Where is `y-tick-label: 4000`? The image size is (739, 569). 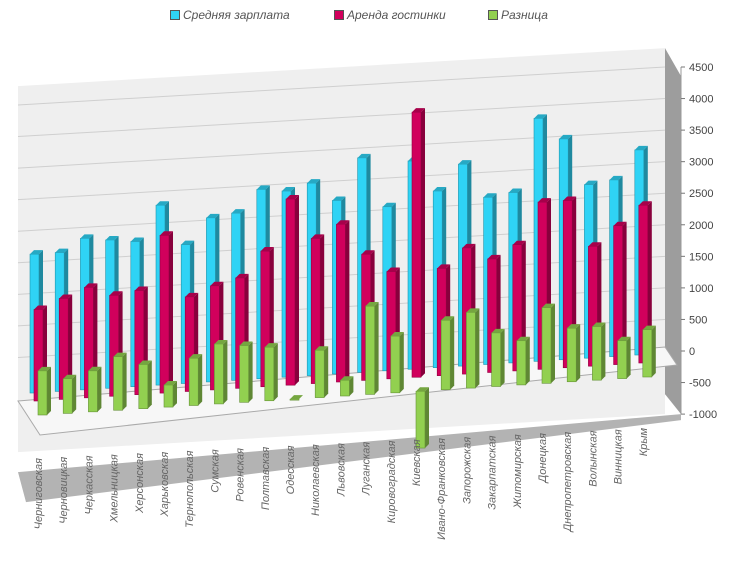 y-tick-label: 4000 is located at coordinates (701, 100).